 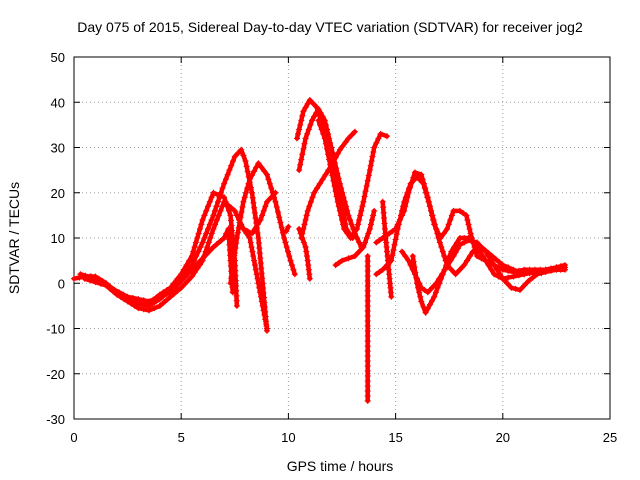 I want to click on x-tick-label: 25, so click(x=610, y=437).